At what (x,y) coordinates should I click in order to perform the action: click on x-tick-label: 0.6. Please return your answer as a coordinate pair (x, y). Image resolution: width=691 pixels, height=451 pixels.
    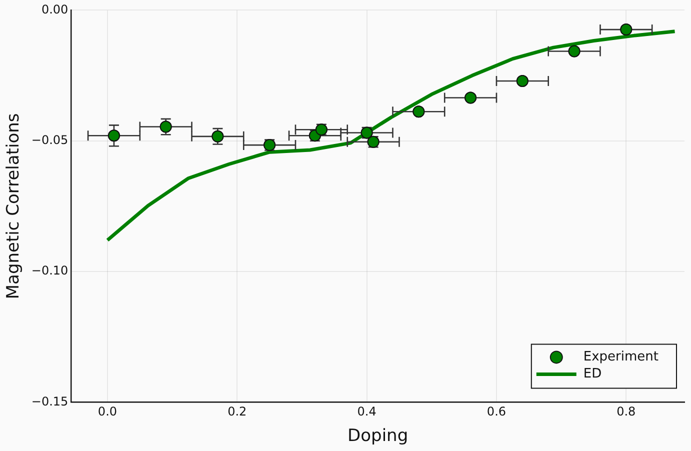
    Looking at the image, I should click on (496, 411).